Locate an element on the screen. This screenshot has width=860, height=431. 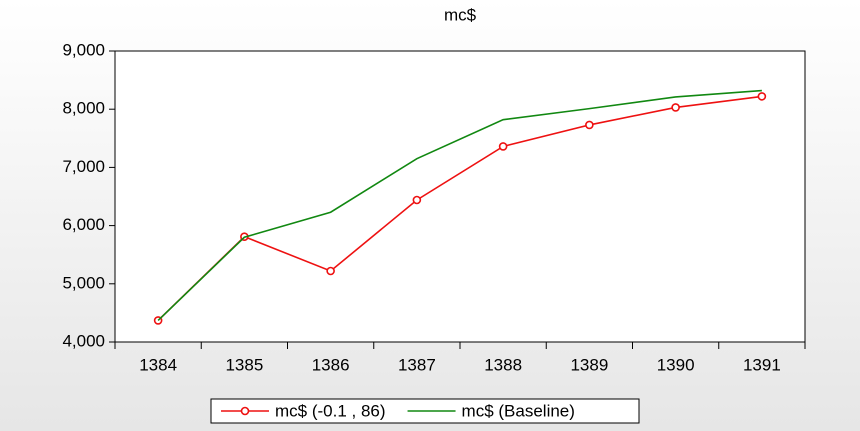
legend-box is located at coordinates (425, 411).